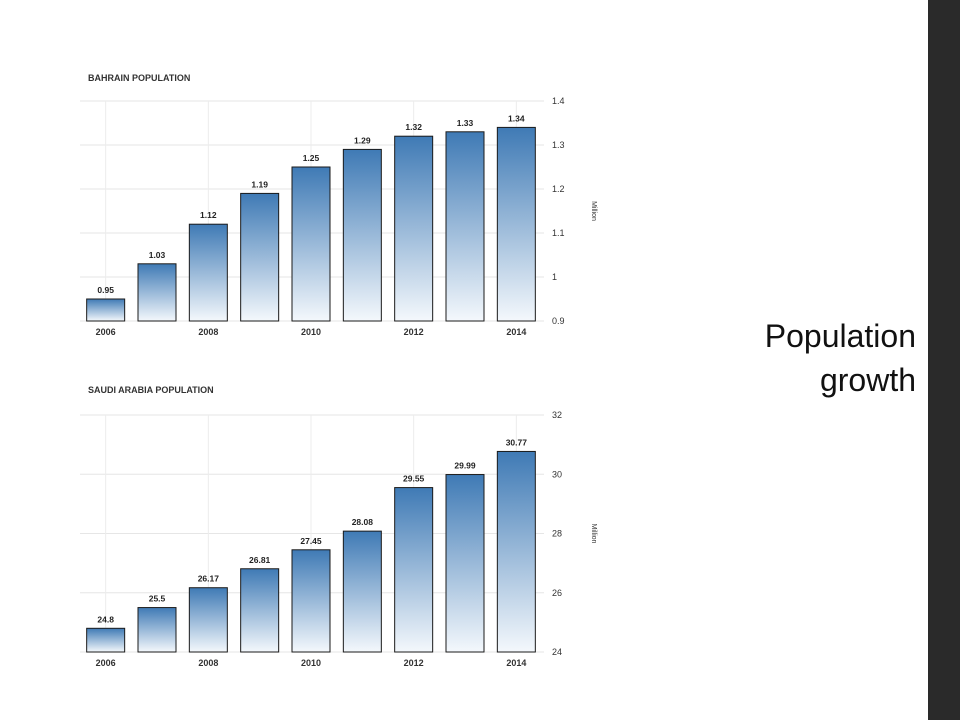  What do you see at coordinates (558, 233) in the screenshot?
I see `y-tick-label: 1.1` at bounding box center [558, 233].